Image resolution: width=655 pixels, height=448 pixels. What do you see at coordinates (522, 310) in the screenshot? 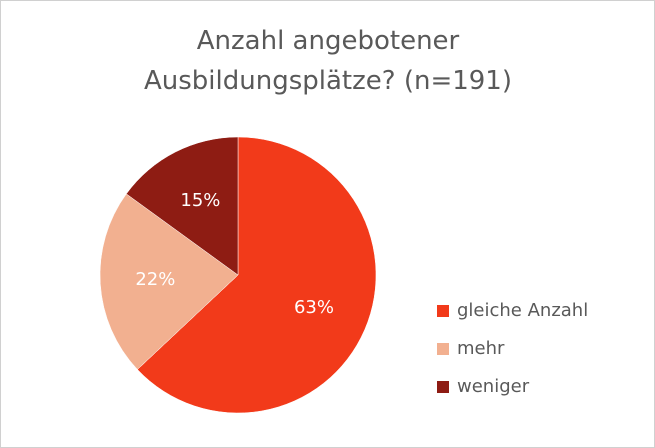
I see `legend-label: gleiche Anzahl` at bounding box center [522, 310].